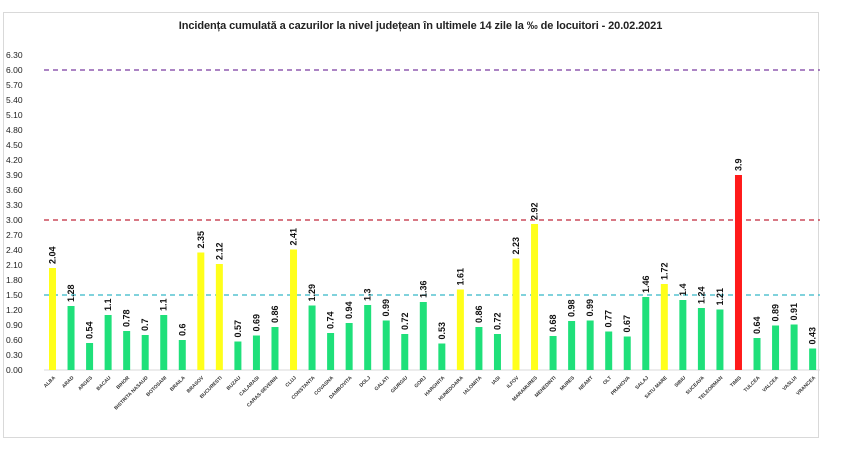 The image size is (841, 455). I want to click on x-tick-label: MURES, so click(567, 383).